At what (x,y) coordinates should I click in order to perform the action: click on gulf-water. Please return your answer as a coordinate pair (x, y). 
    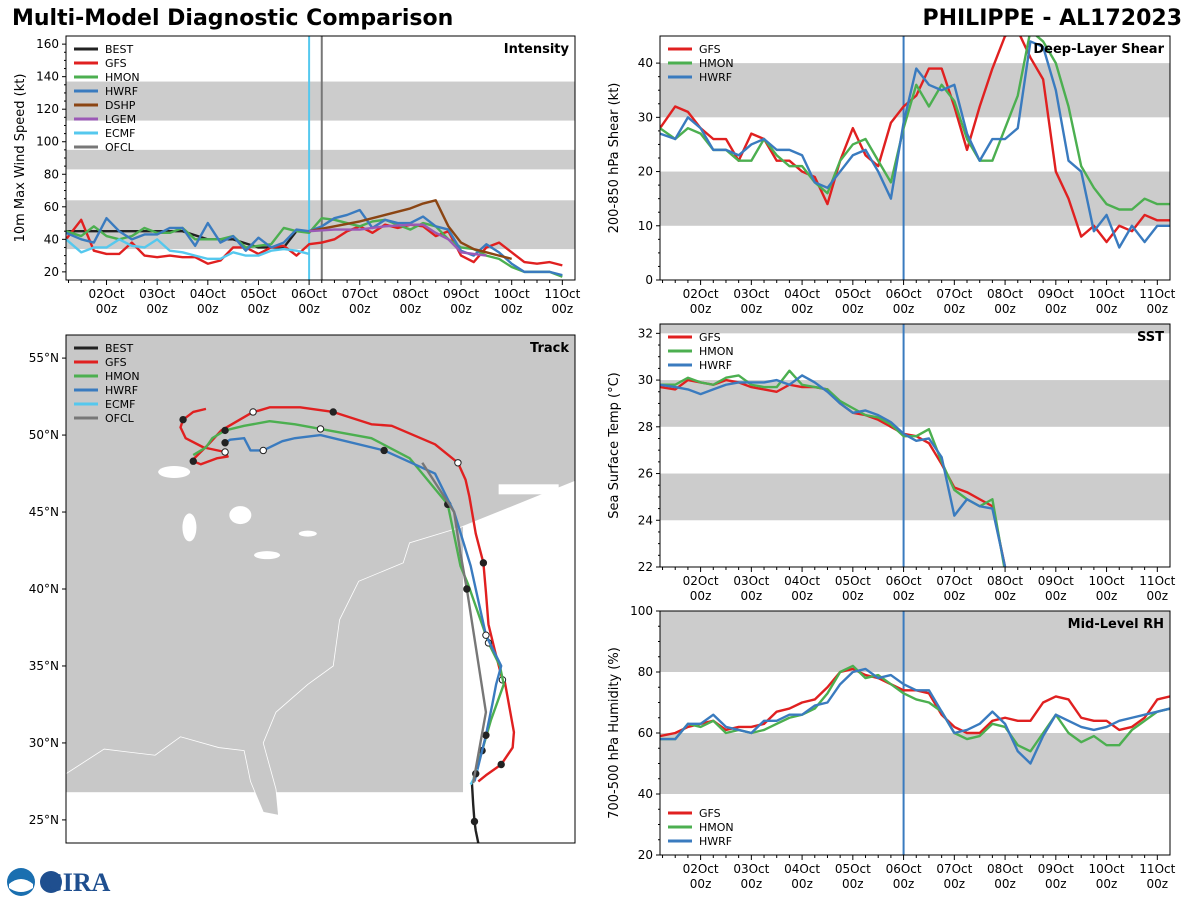
    Looking at the image, I should click on (528, 489).